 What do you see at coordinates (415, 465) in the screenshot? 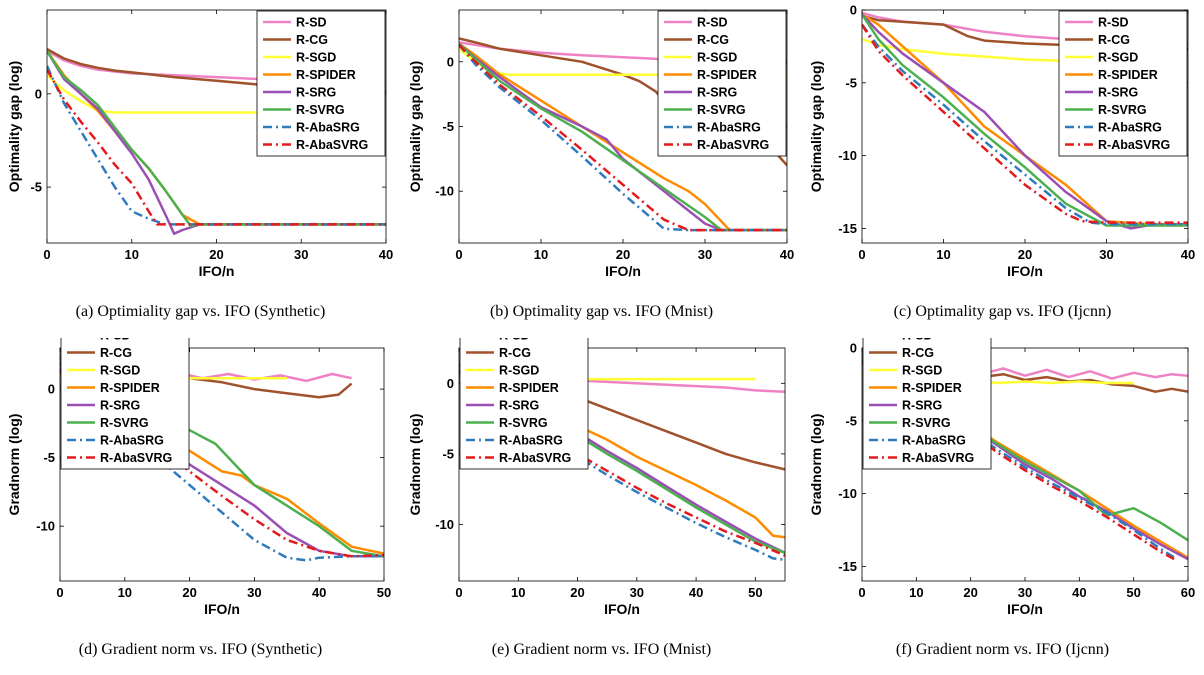
I see `y-axis-label: Gradnorm (log)` at bounding box center [415, 465].